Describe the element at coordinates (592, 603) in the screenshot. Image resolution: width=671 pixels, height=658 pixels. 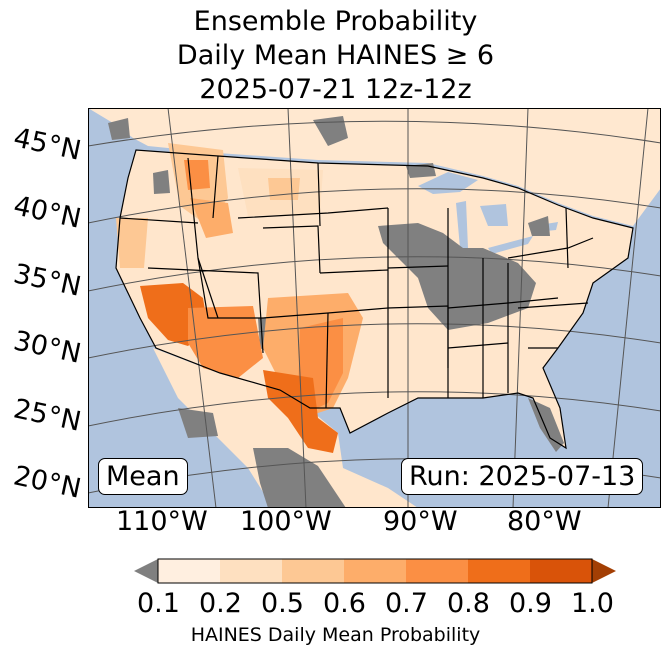
I see `colorbar-tick-7: 1.0` at that location.